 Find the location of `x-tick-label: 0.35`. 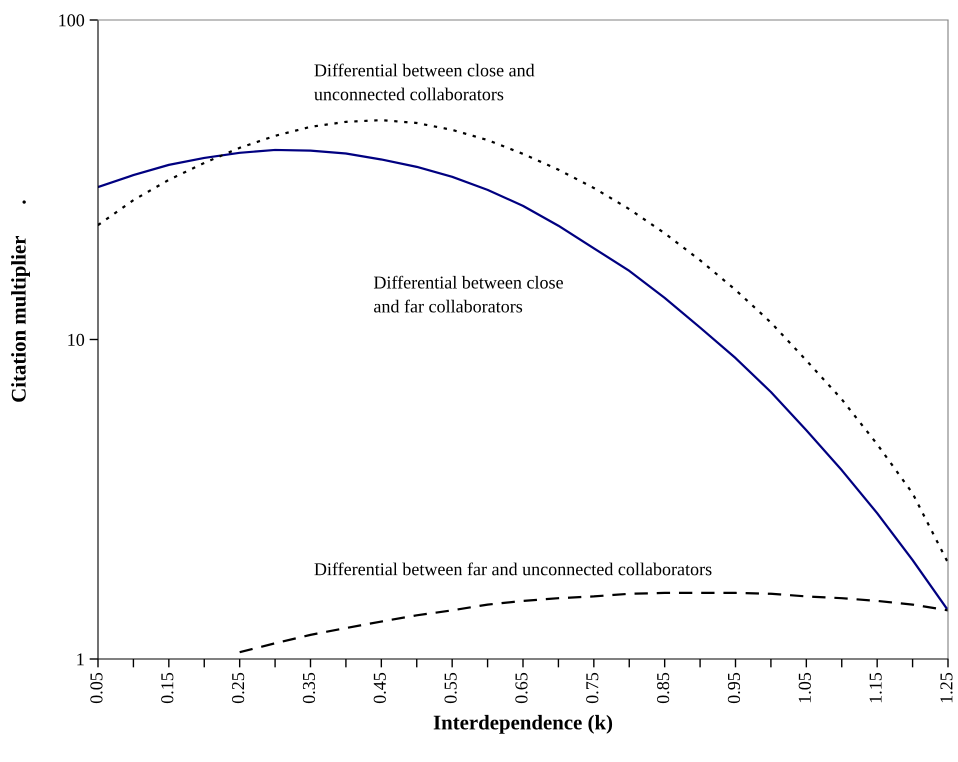

x-tick-label: 0.35 is located at coordinates (309, 688).